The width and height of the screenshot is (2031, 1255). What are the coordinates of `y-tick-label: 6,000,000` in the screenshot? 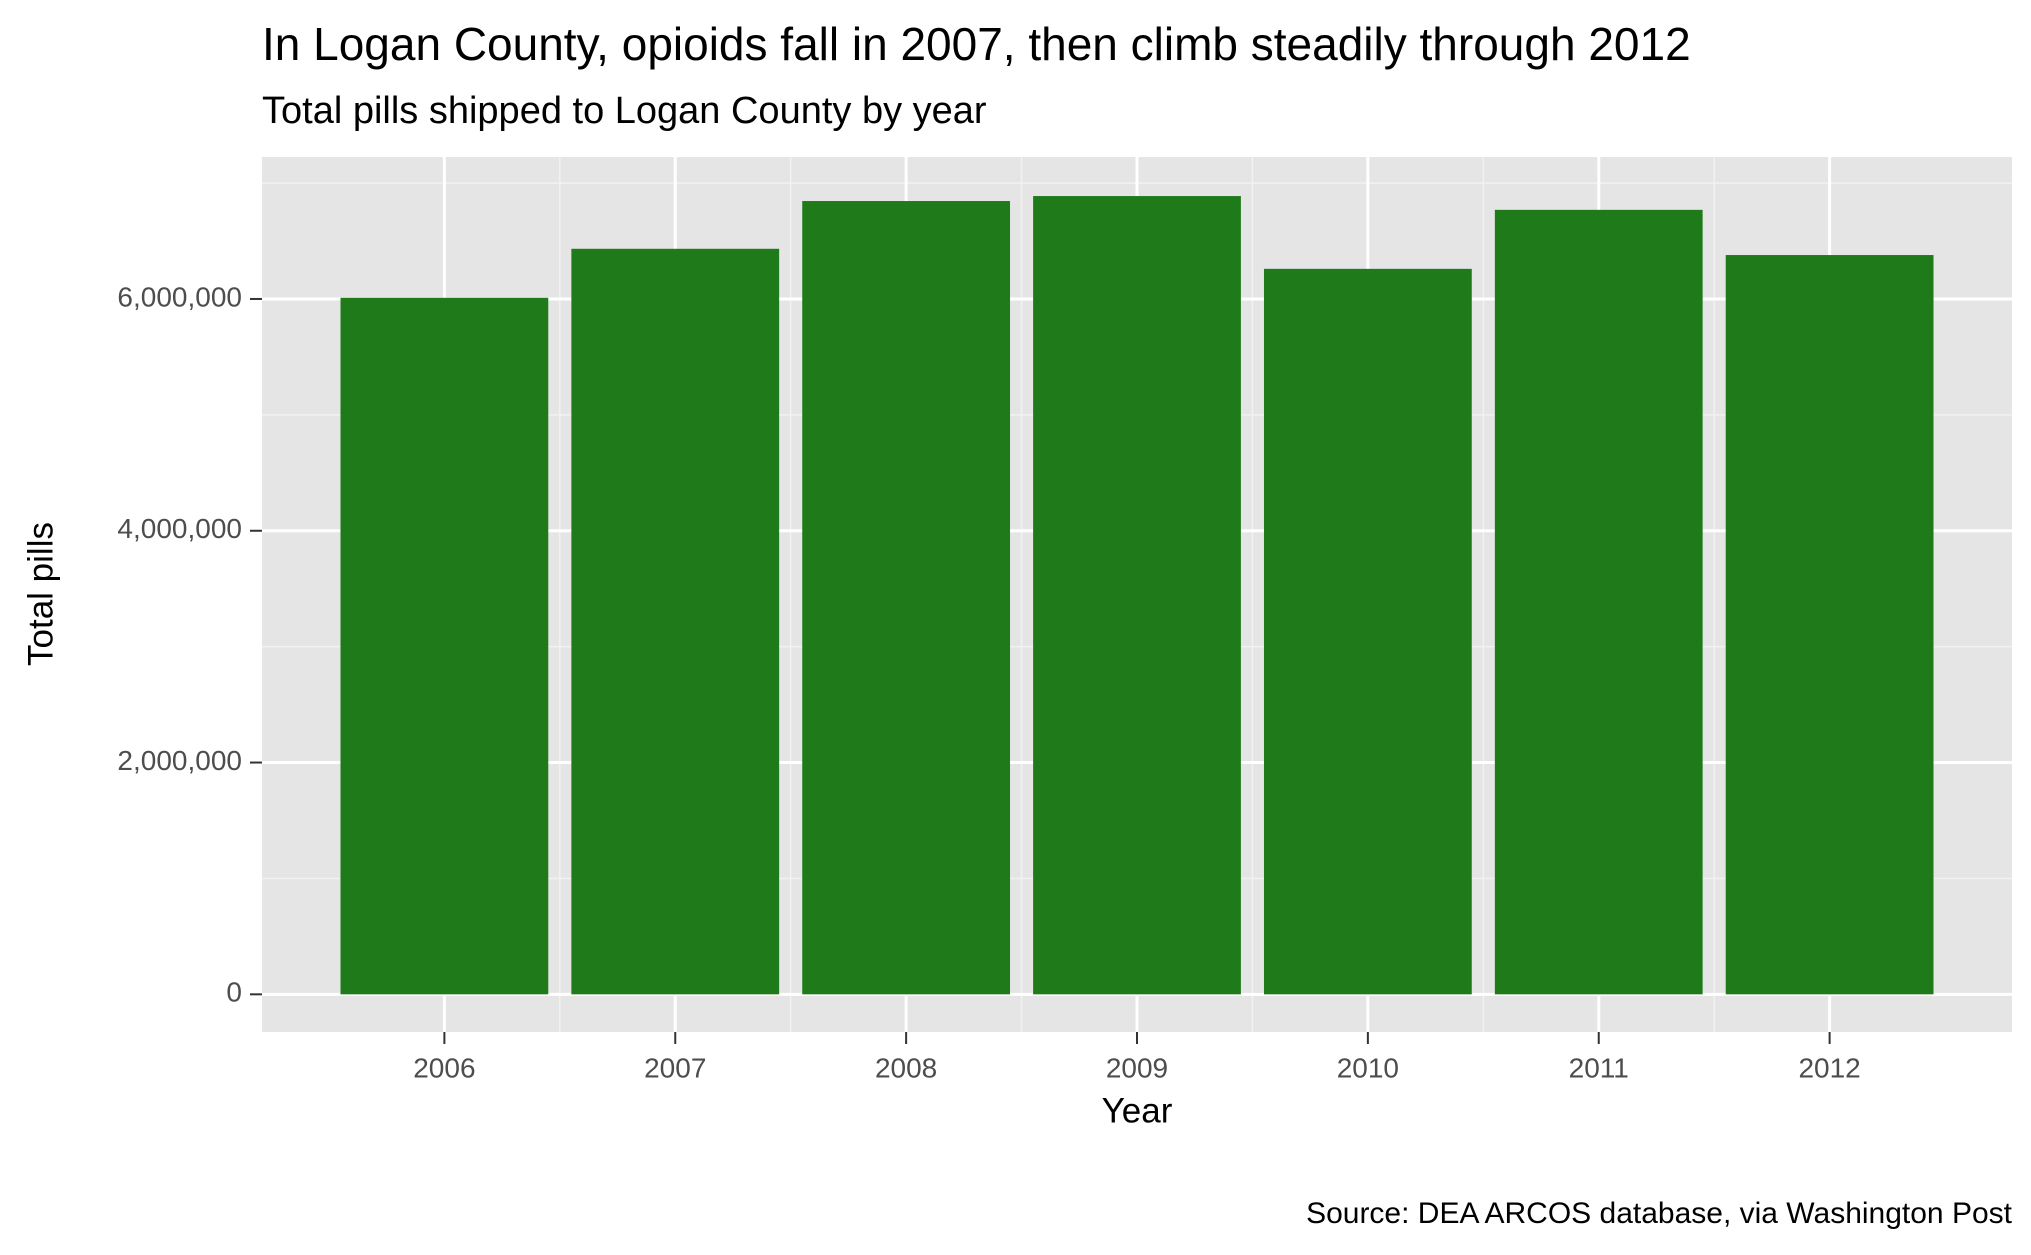 It's located at (179, 296).